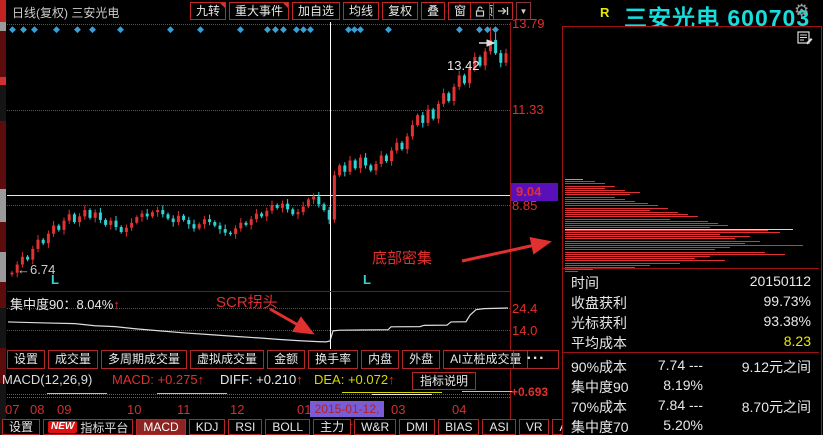 The image size is (823, 435). What do you see at coordinates (787, 301) in the screenshot?
I see `stat-value: 99.73%` at bounding box center [787, 301].